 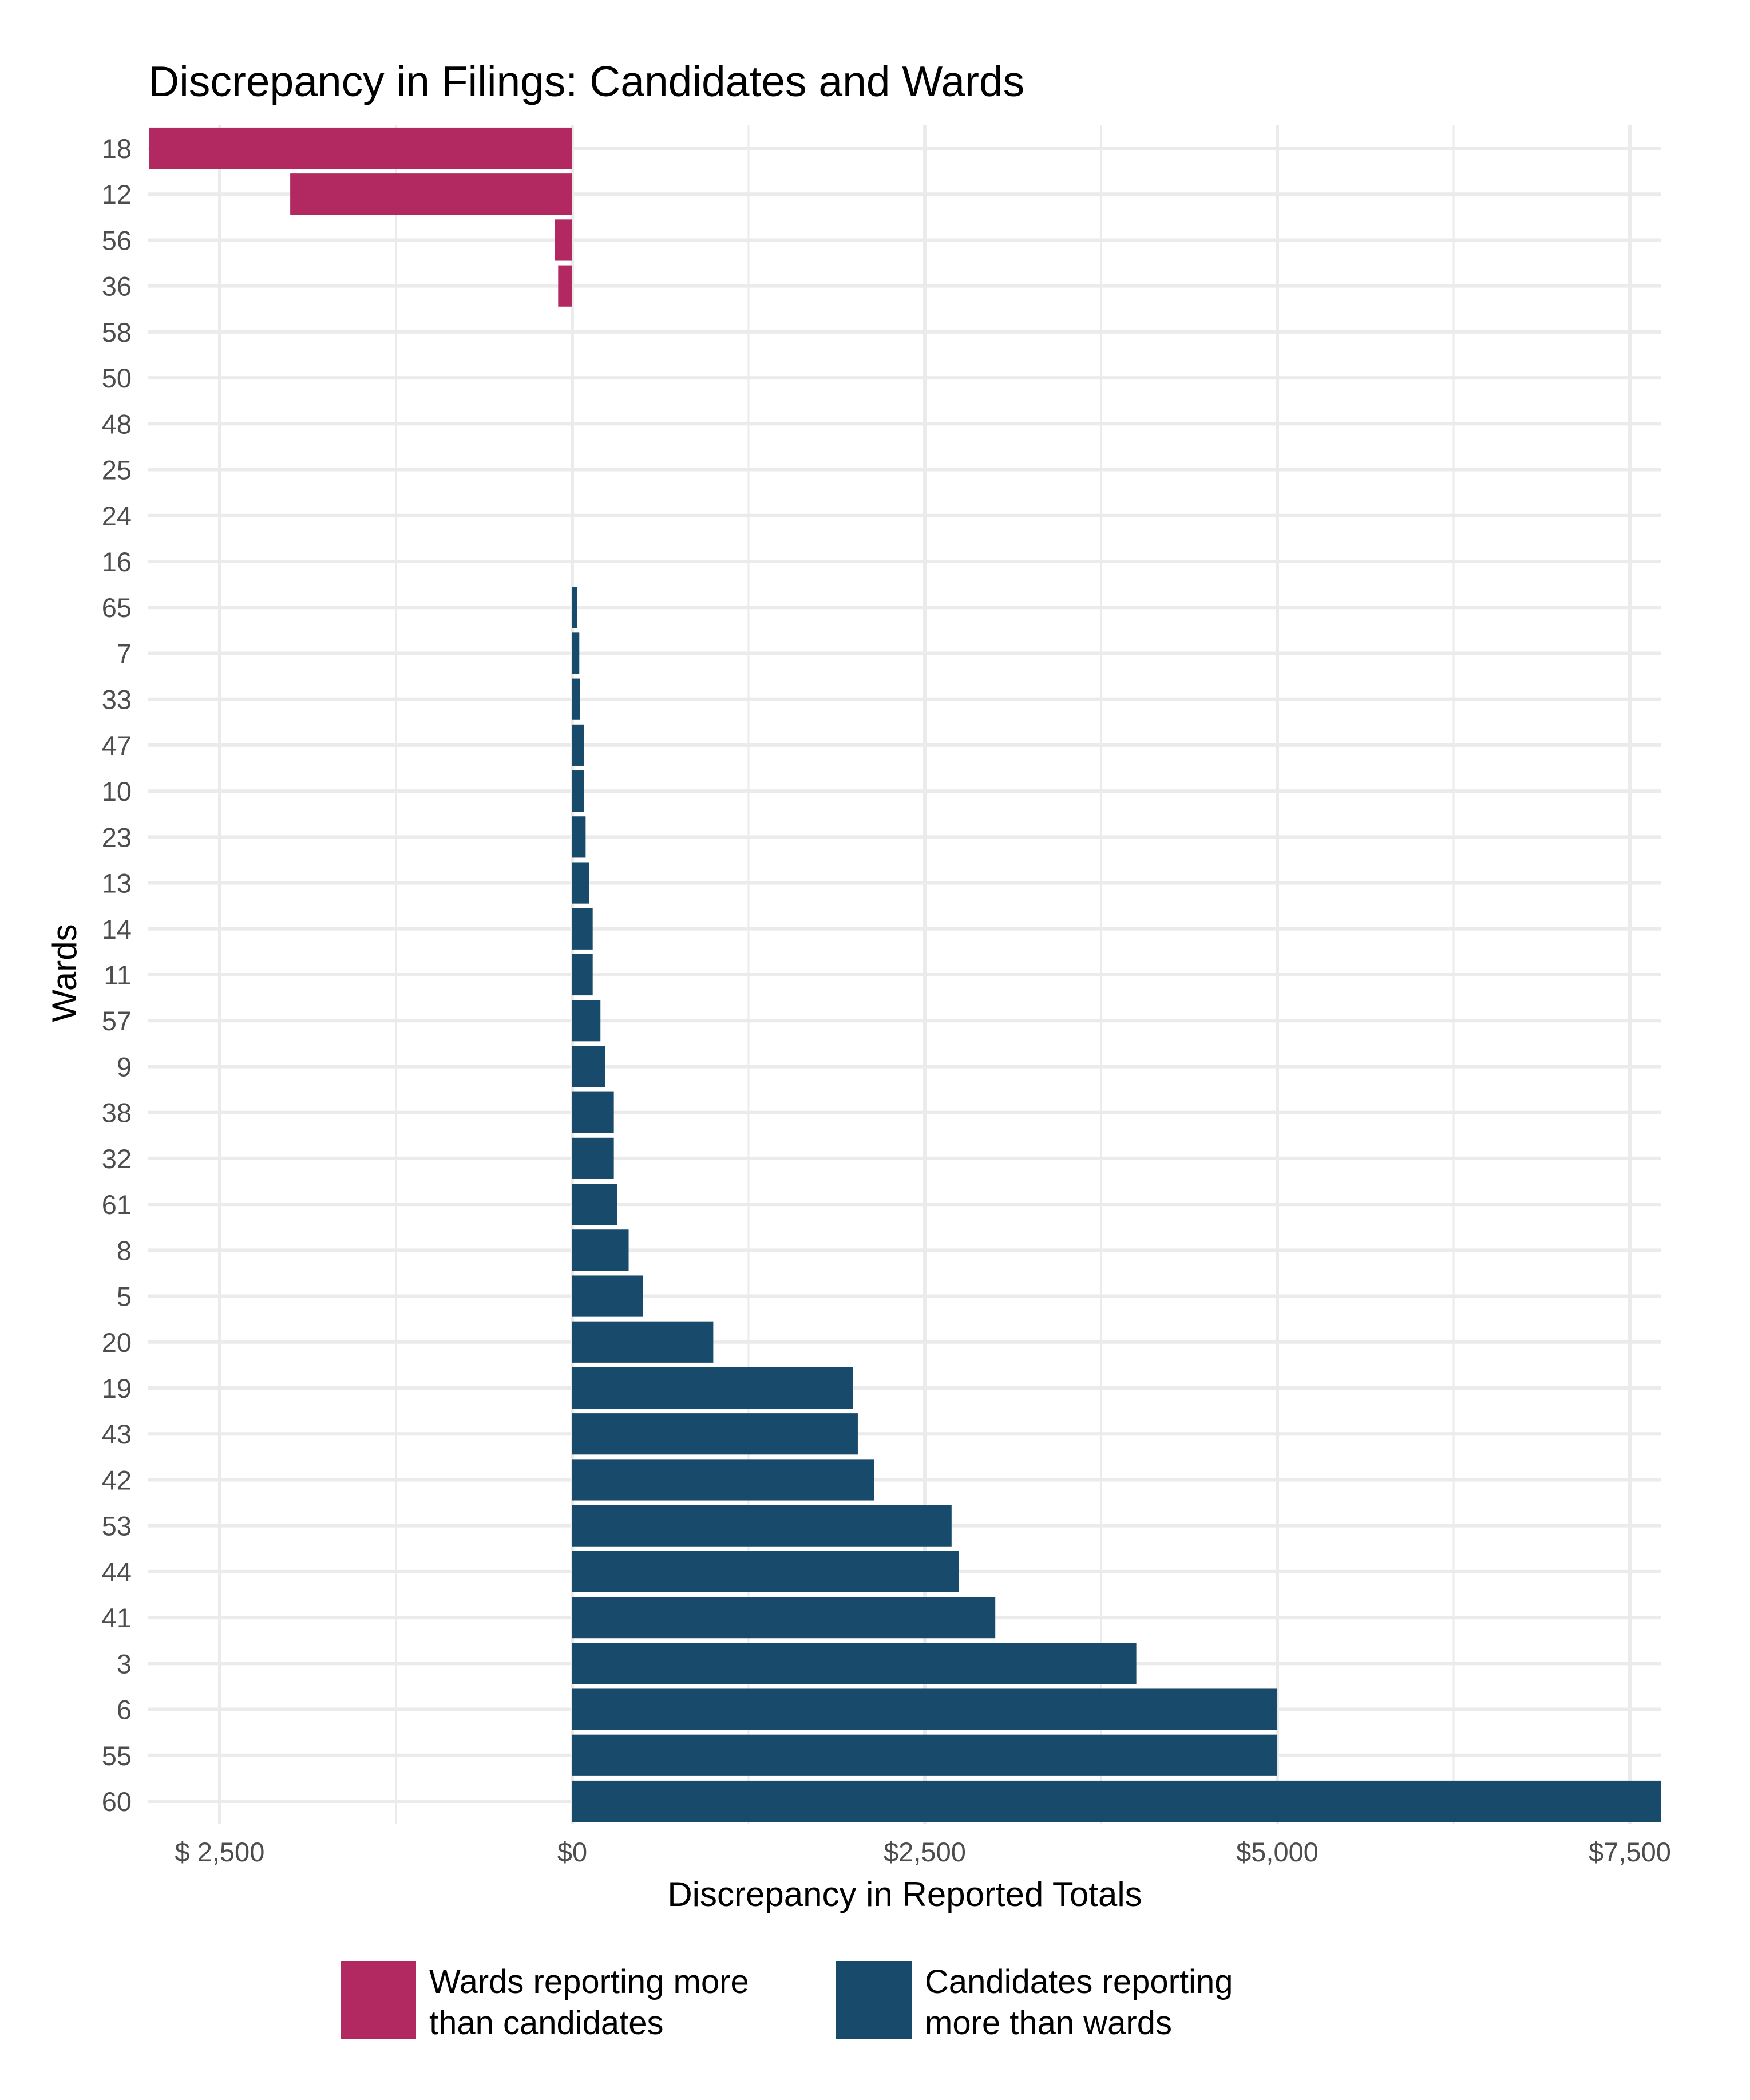 I want to click on legend-label: Wards reporting more, so click(x=589, y=1981).